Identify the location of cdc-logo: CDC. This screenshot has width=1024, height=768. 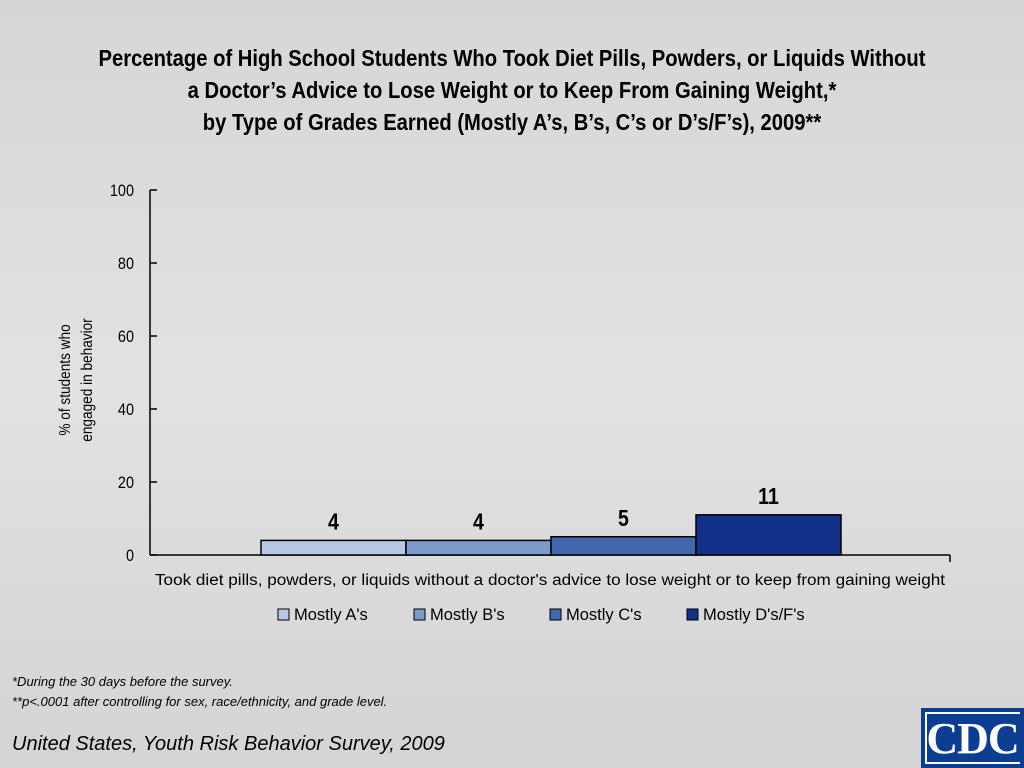
(972, 738).